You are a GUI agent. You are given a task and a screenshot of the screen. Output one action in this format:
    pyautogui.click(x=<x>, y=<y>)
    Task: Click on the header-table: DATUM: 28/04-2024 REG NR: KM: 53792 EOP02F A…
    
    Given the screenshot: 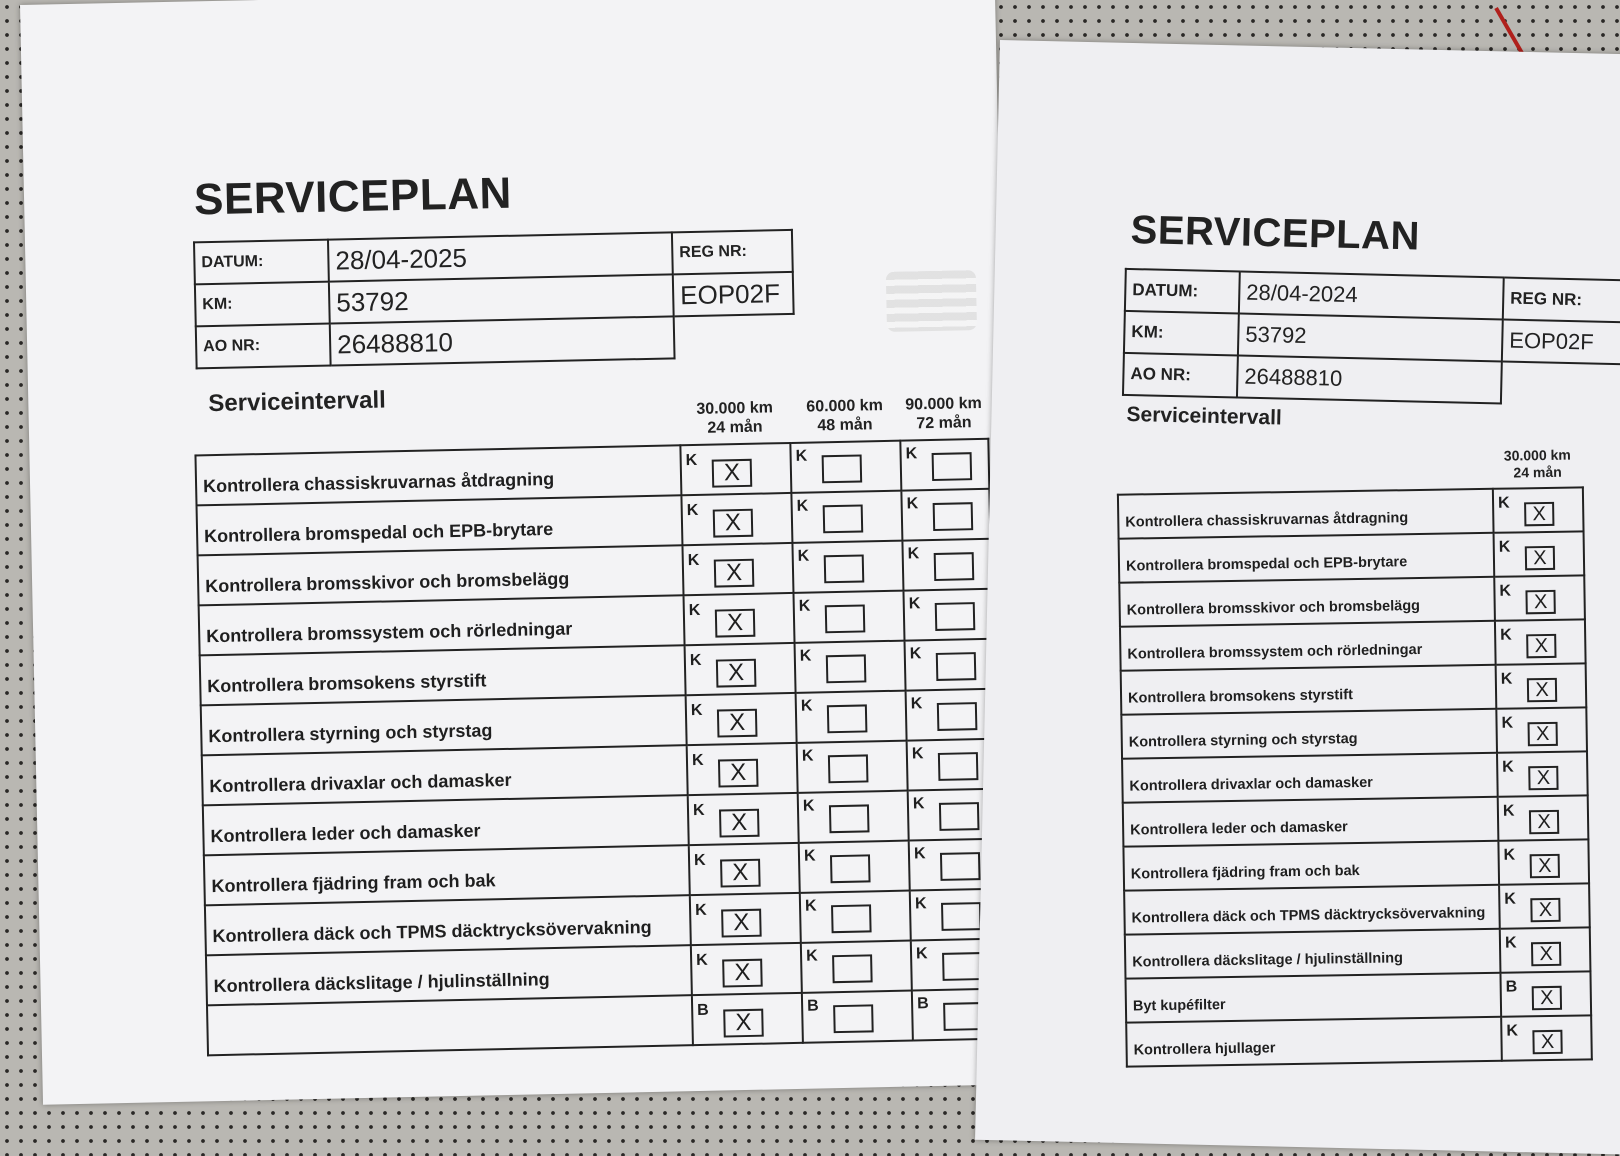 What is the action you would take?
    pyautogui.click(x=1371, y=338)
    